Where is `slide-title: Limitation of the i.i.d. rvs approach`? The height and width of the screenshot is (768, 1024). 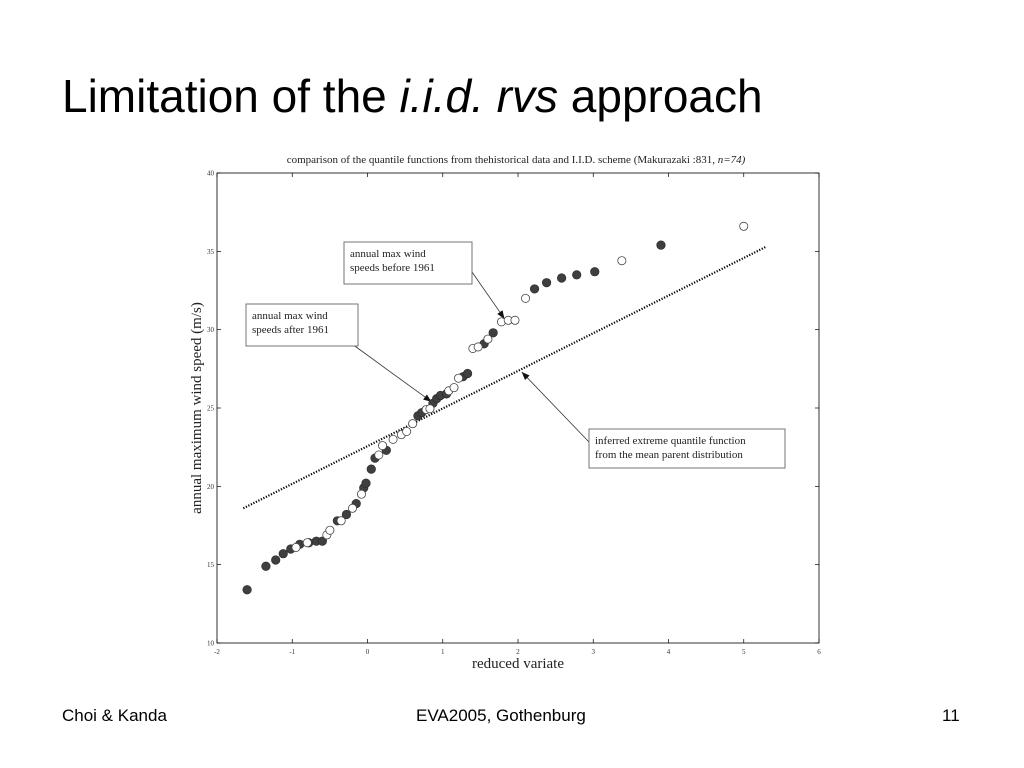
slide-title: Limitation of the i.i.d. rvs approach is located at coordinates (412, 96).